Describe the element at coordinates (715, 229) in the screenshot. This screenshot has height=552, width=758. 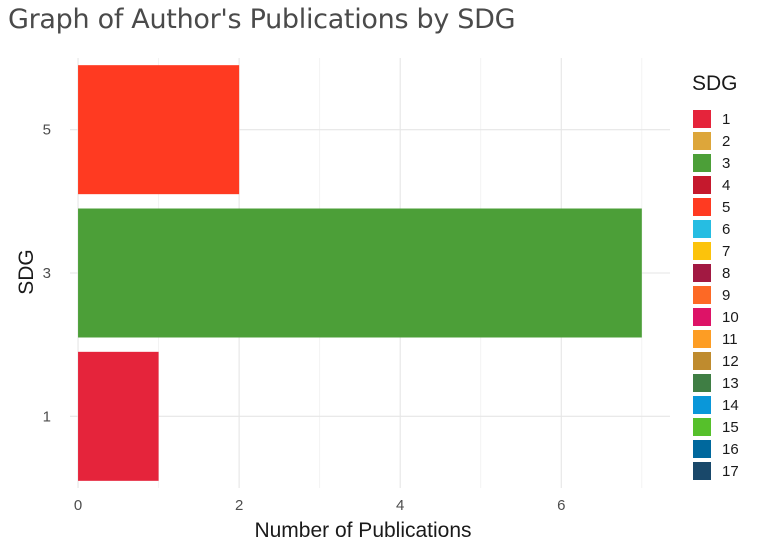
I see `legend-item: 6` at that location.